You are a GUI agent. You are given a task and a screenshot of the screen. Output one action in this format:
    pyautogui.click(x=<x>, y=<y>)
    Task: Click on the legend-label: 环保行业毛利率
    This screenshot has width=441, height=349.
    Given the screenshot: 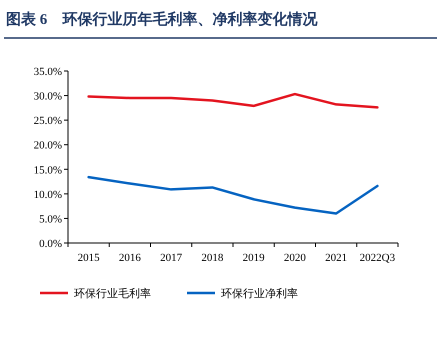 What is the action you would take?
    pyautogui.click(x=112, y=293)
    